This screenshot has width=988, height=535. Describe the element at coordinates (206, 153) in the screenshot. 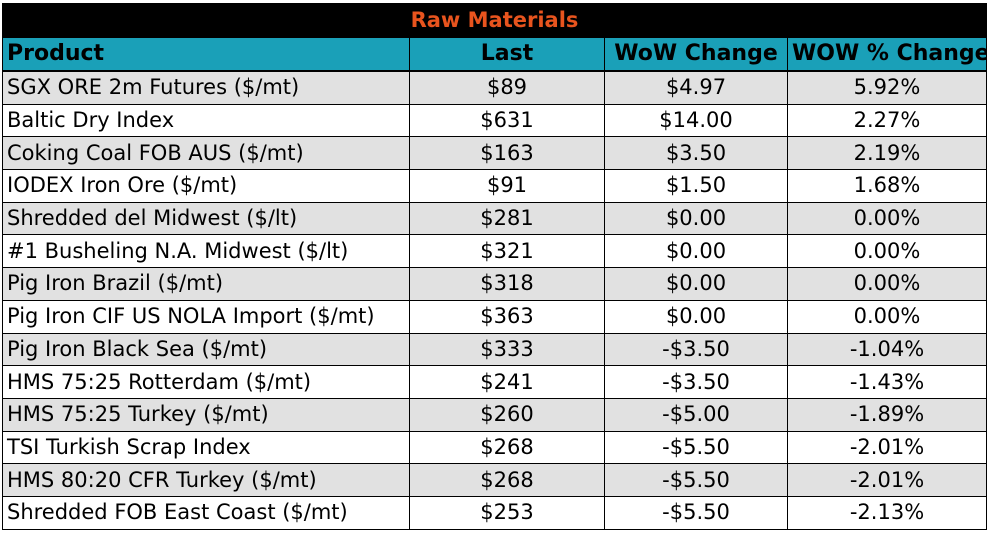

I see `product-cell: Coking Coal FOB AUS ($/mt)` at that location.